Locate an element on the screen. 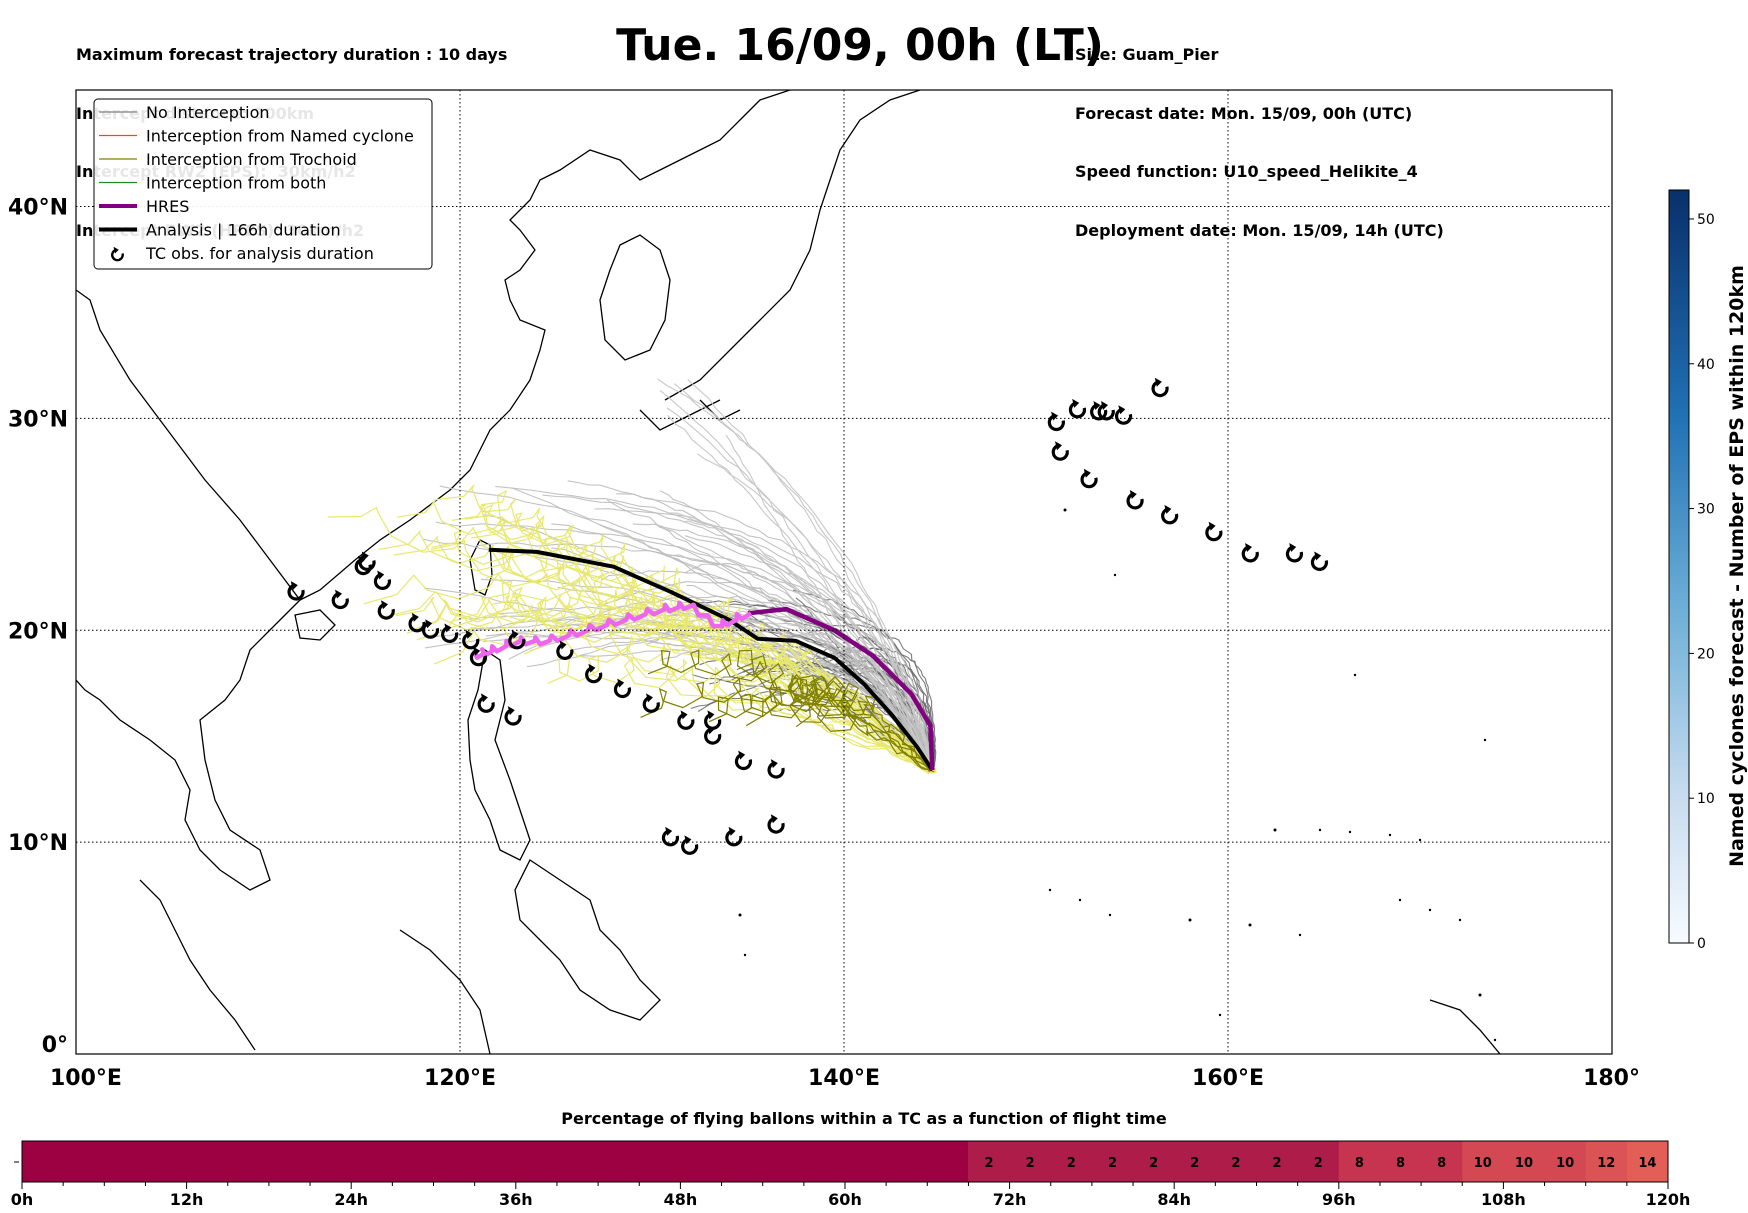 The width and height of the screenshot is (1748, 1213). luzon-coastline is located at coordinates (499, 754).